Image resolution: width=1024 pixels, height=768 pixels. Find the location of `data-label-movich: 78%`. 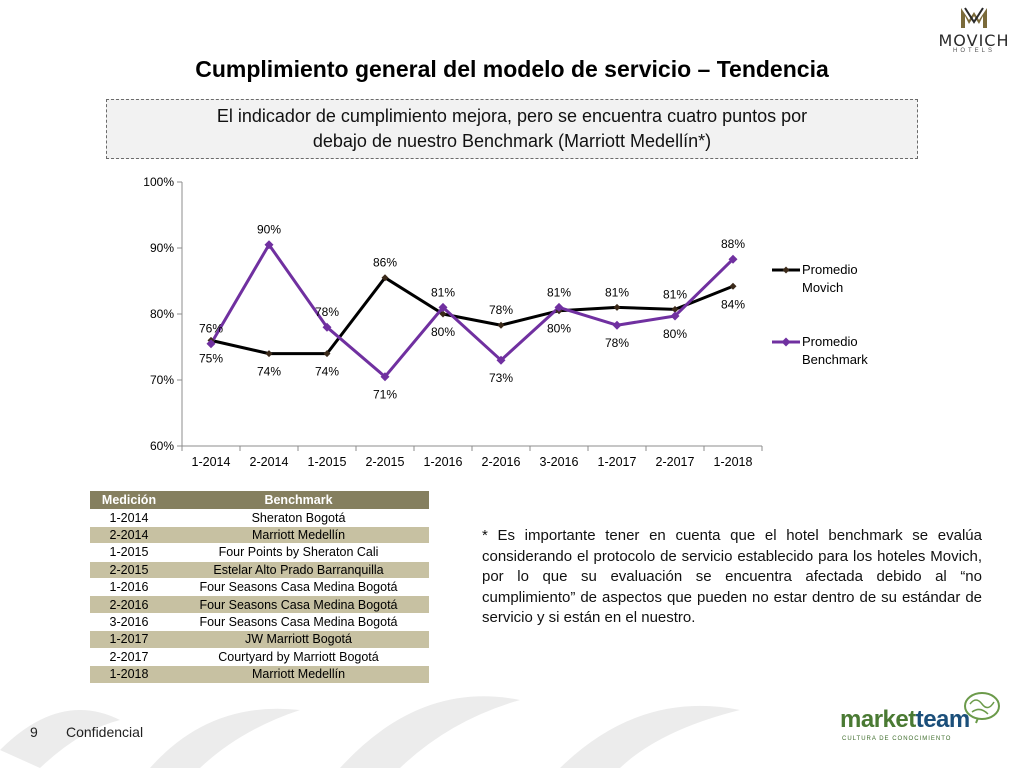

data-label-movich: 78% is located at coordinates (501, 310).